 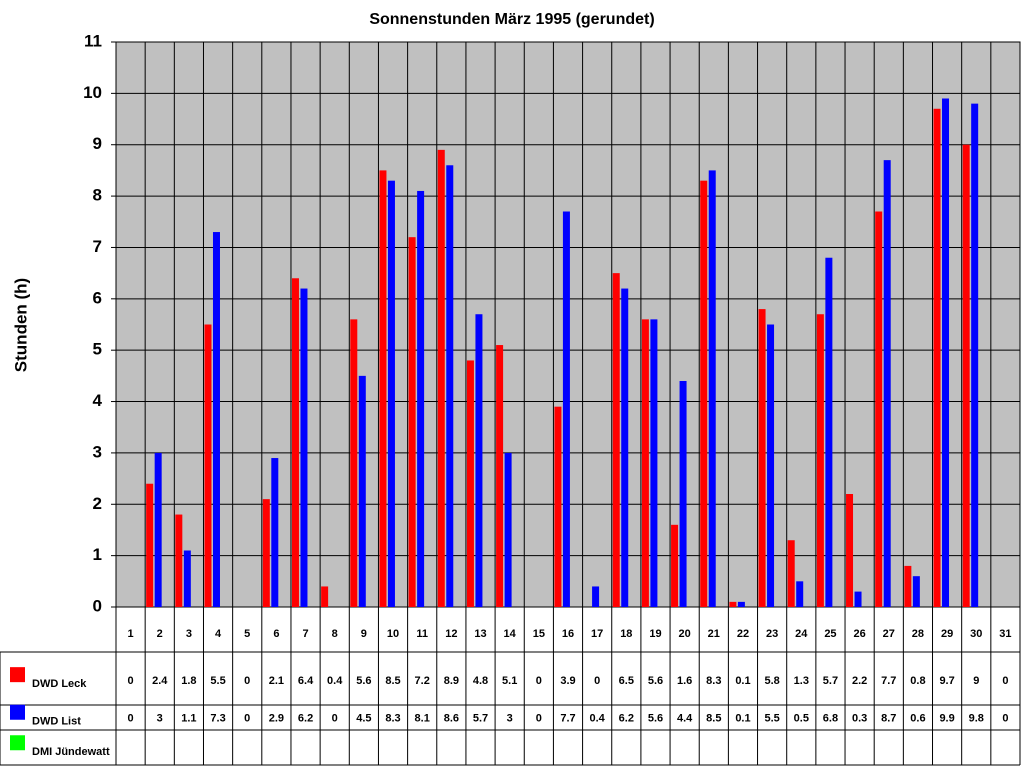 What do you see at coordinates (771, 681) in the screenshot?
I see `table-value: 5.8` at bounding box center [771, 681].